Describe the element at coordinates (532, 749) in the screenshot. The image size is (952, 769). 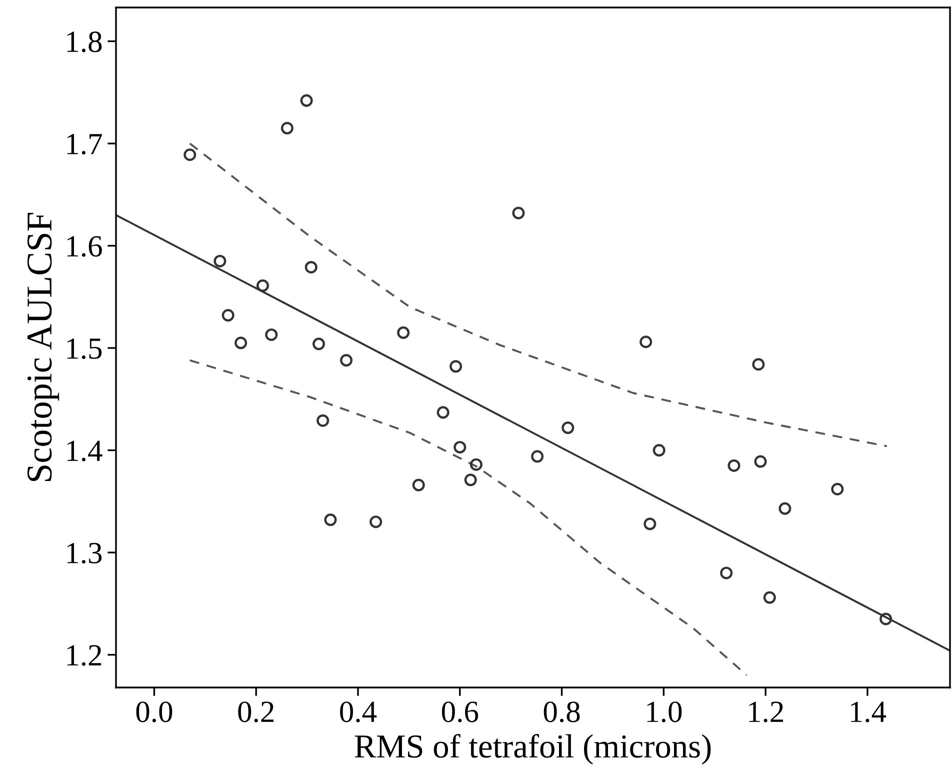
I see `x-axis-title: RMS of tetrafoil (microns)` at that location.